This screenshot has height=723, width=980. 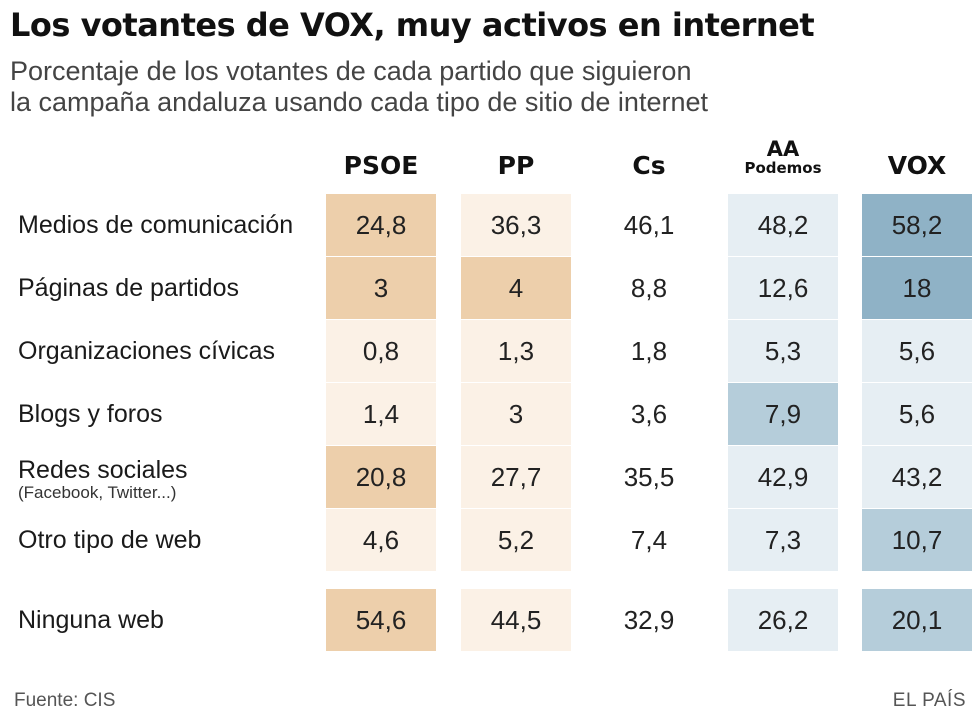 I want to click on row-label-text: Redes sociales, so click(x=103, y=470).